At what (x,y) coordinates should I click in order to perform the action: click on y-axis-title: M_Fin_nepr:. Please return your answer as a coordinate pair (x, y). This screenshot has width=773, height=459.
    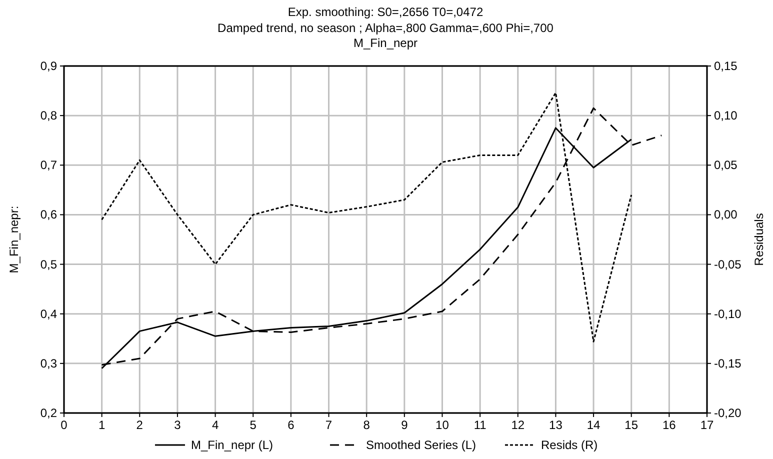
    Looking at the image, I should click on (14, 240).